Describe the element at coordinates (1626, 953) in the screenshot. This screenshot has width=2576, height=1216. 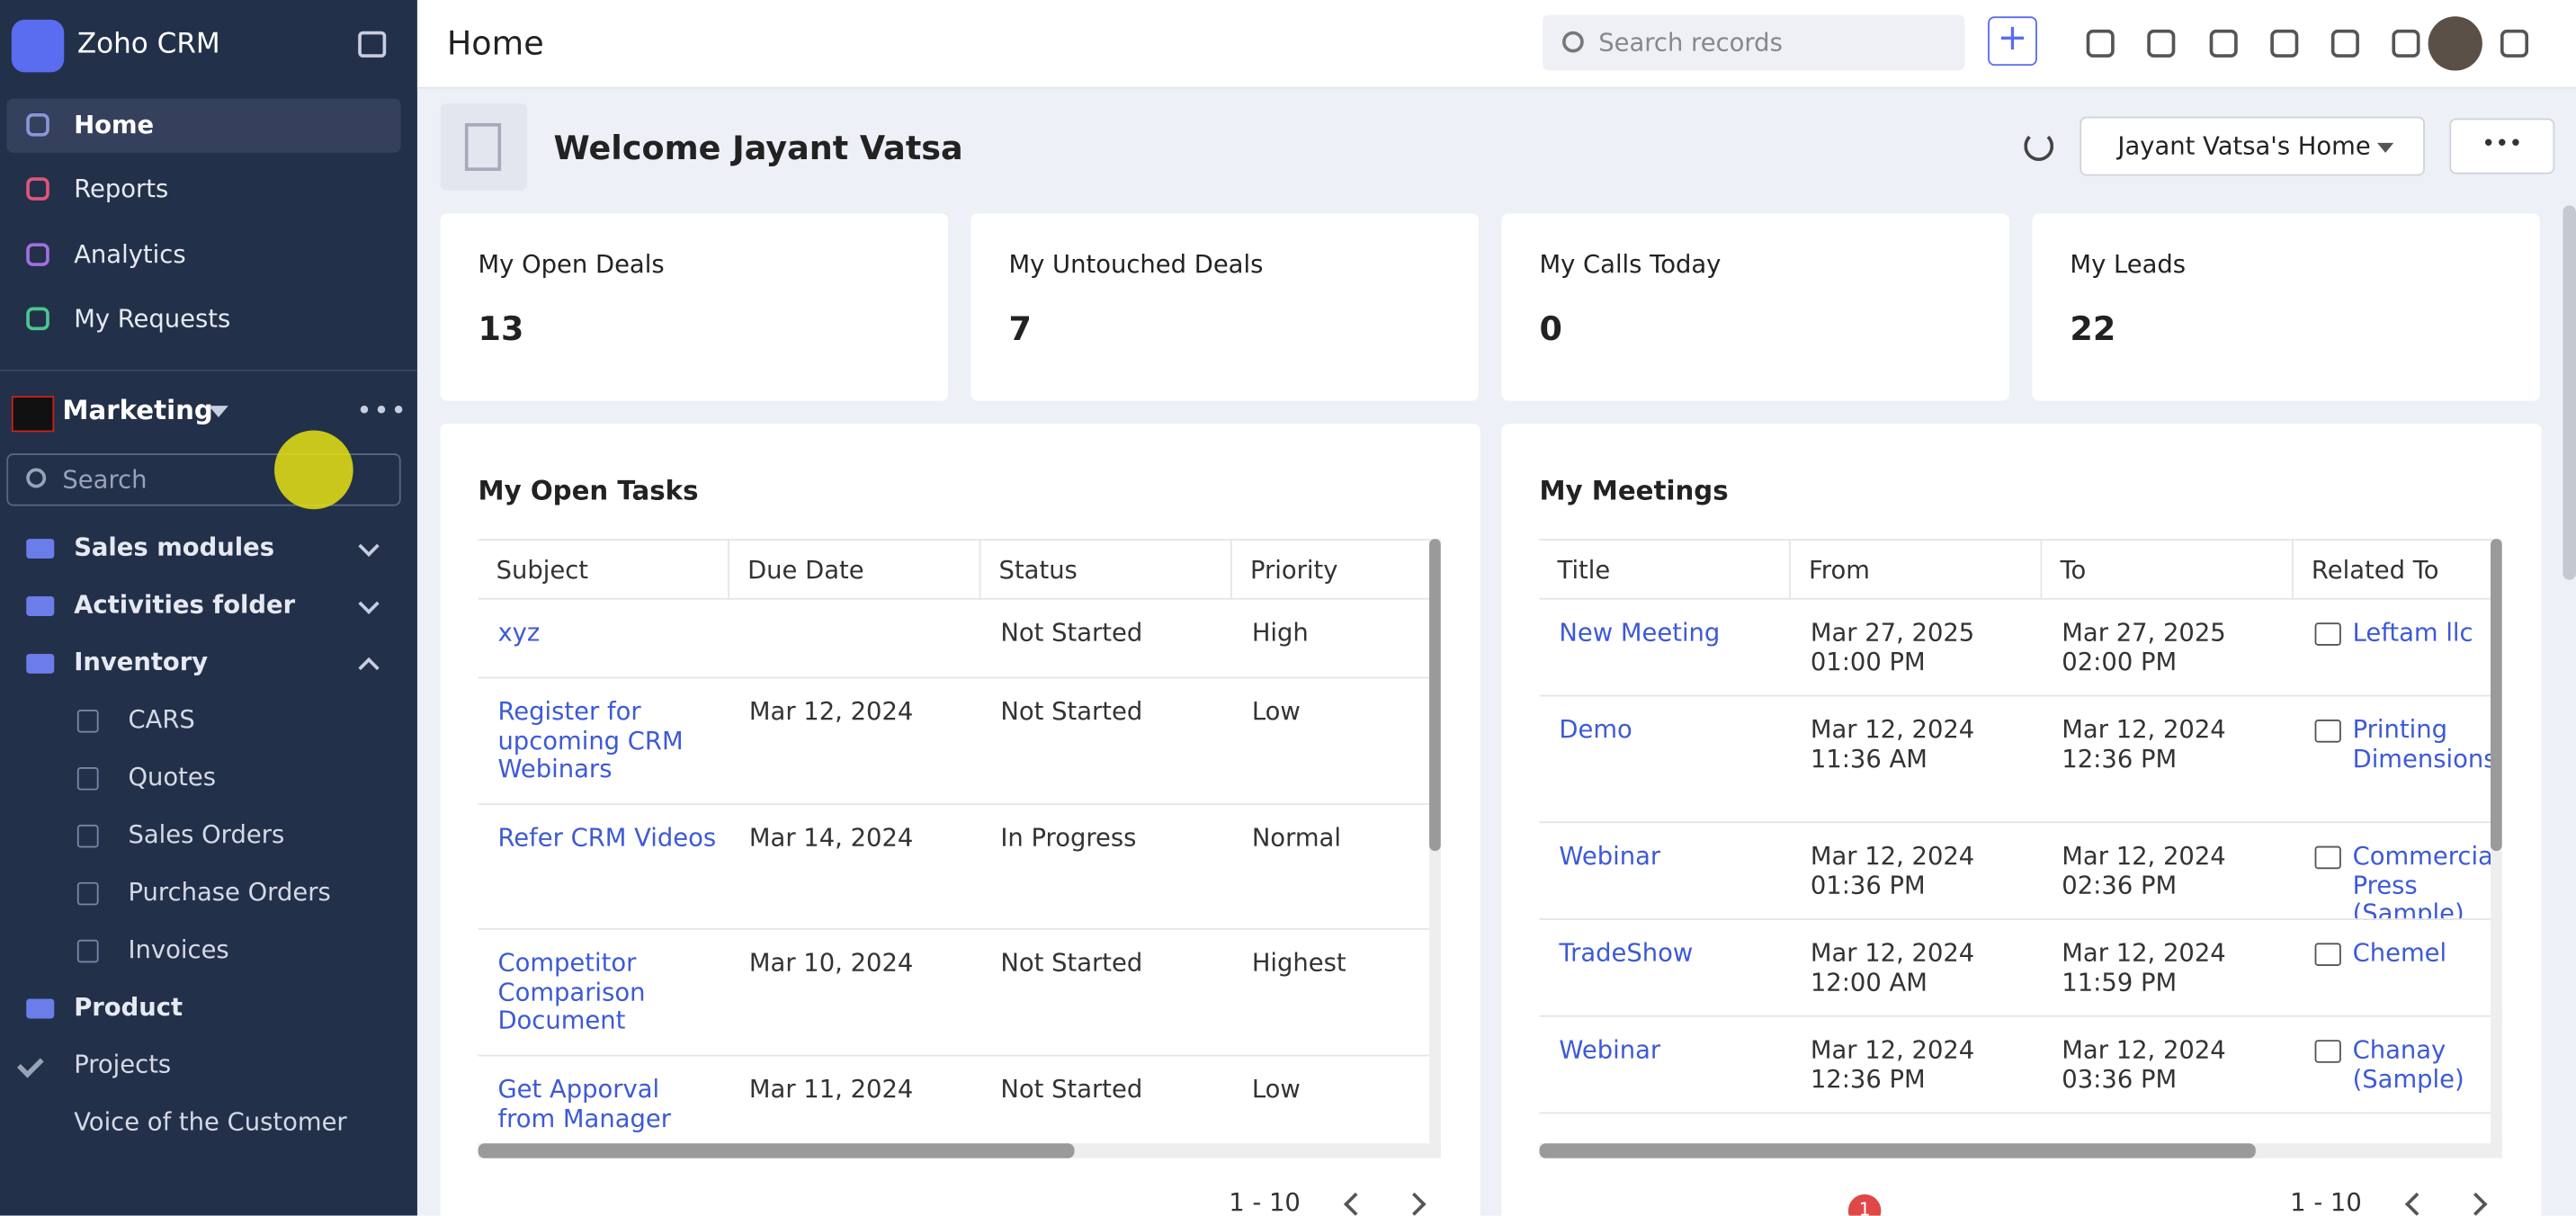
I see `table-cell: TradeShow` at that location.